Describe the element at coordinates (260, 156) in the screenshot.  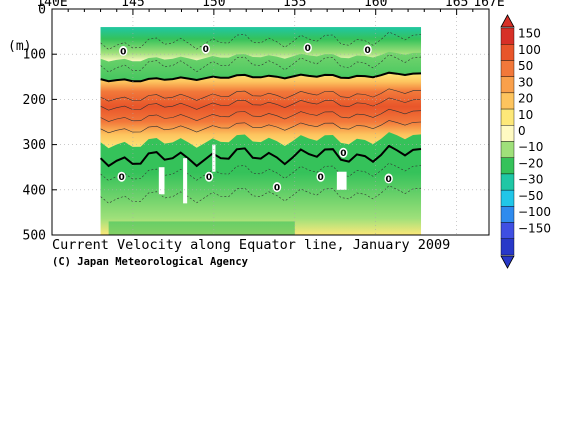
I see `zero-contour-lower` at that location.